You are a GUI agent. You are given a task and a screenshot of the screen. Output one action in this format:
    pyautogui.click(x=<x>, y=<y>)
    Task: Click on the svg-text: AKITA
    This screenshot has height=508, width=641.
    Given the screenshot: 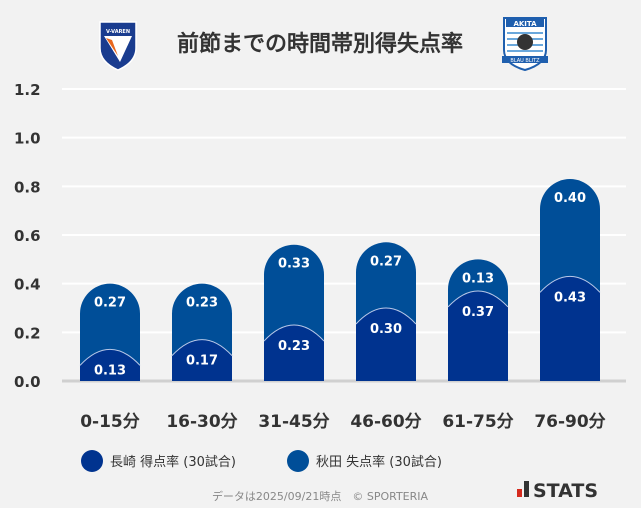 What is the action you would take?
    pyautogui.click(x=525, y=24)
    